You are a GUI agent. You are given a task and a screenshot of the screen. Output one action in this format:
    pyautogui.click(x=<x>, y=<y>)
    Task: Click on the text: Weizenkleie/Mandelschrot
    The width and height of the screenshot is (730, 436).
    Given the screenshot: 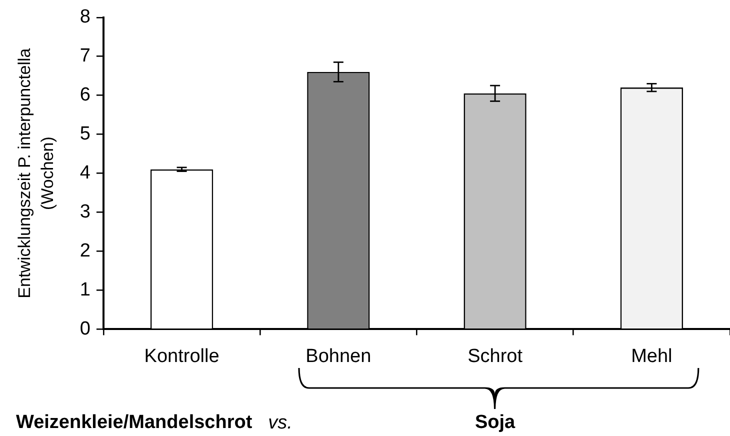 What is the action you would take?
    pyautogui.click(x=134, y=423)
    